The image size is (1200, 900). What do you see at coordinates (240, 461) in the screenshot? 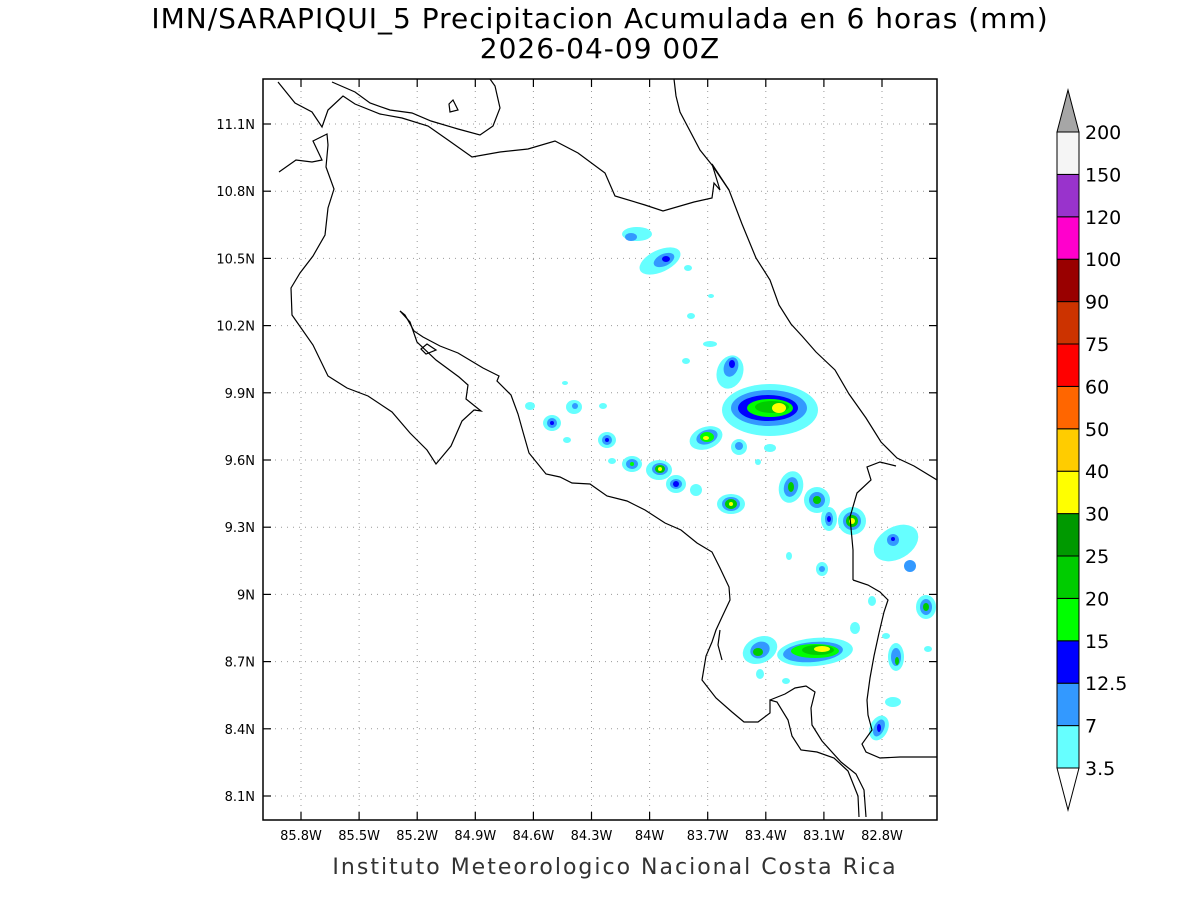
I see `lat-tick-label: 9.6N` at bounding box center [240, 461].